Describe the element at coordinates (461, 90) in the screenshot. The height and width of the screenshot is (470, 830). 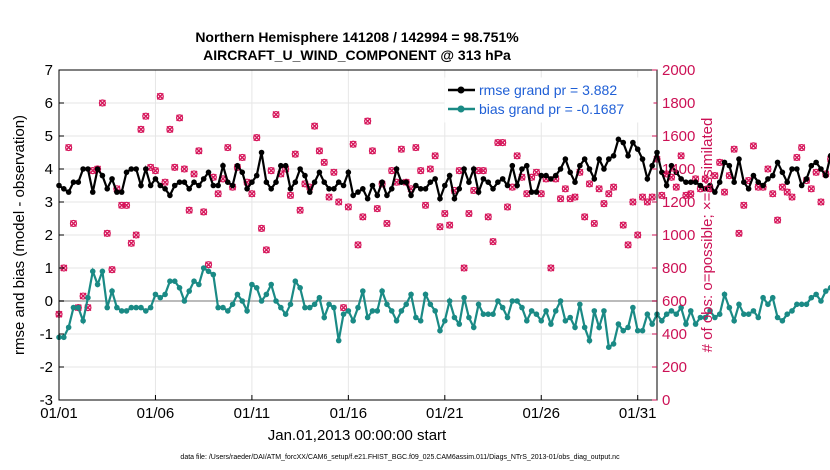
I see `legend-marker-rmse` at that location.